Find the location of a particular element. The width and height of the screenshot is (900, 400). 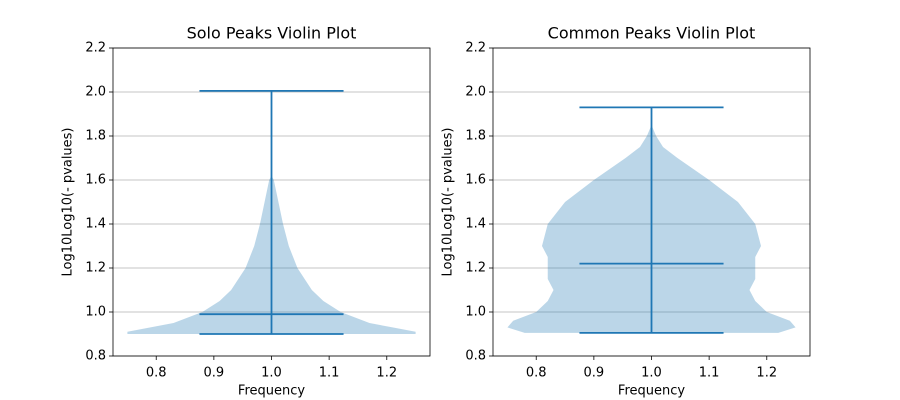

chart-title: Solo Peaks Violin Plot is located at coordinates (272, 33).